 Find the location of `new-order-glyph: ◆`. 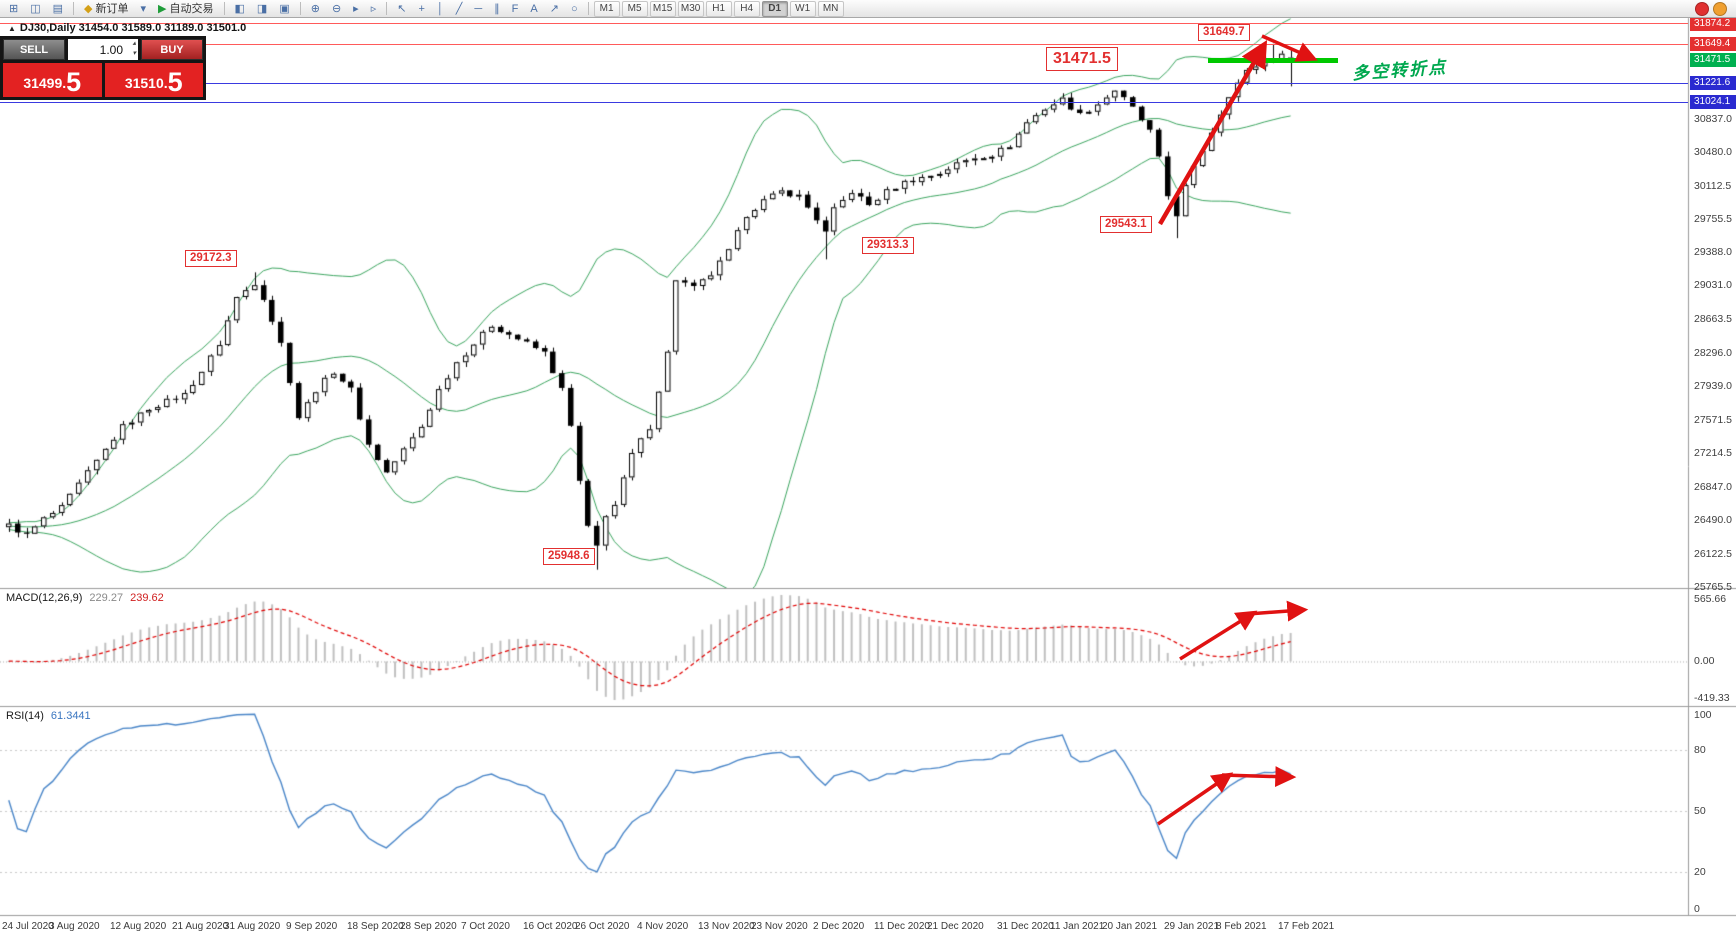

new-order-glyph: ◆ is located at coordinates (88, 8).